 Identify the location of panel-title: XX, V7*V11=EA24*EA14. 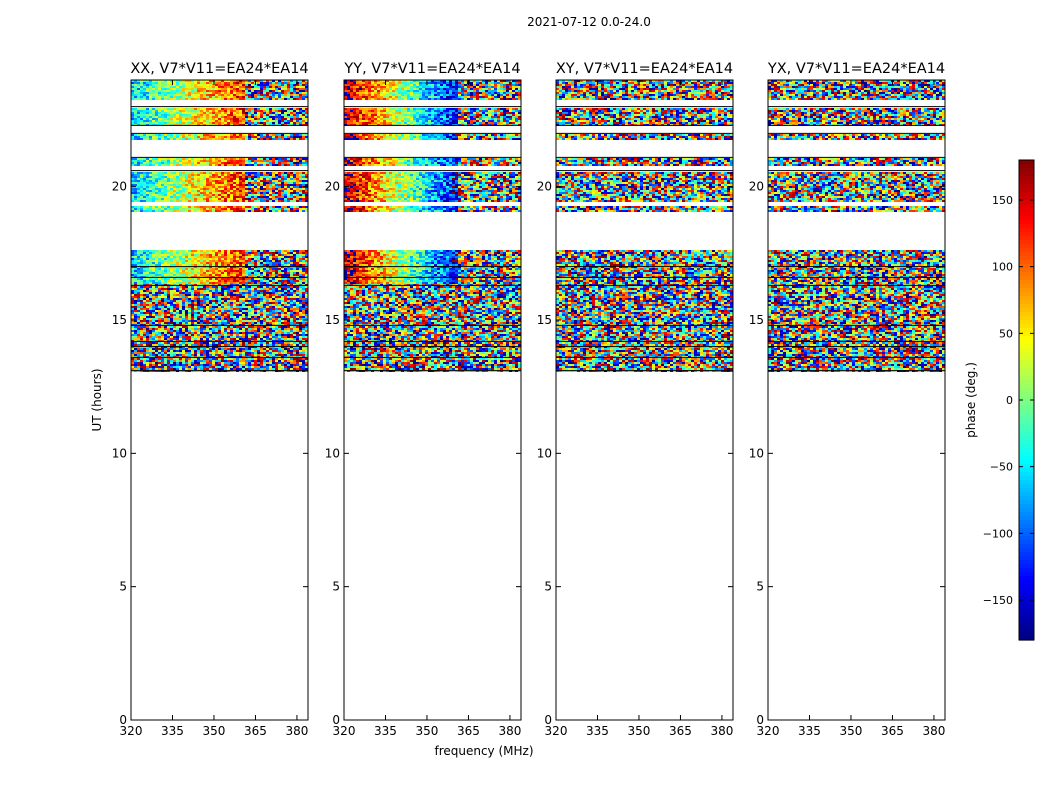
(219, 69).